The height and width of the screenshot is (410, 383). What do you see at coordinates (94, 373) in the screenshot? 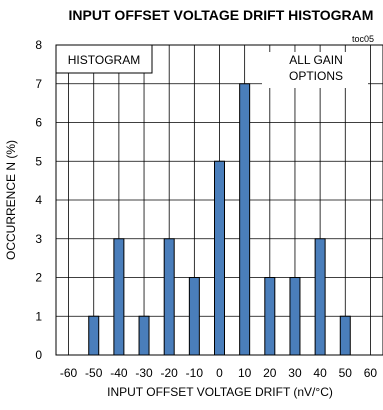
I see `x-tick-label: -50` at bounding box center [94, 373].